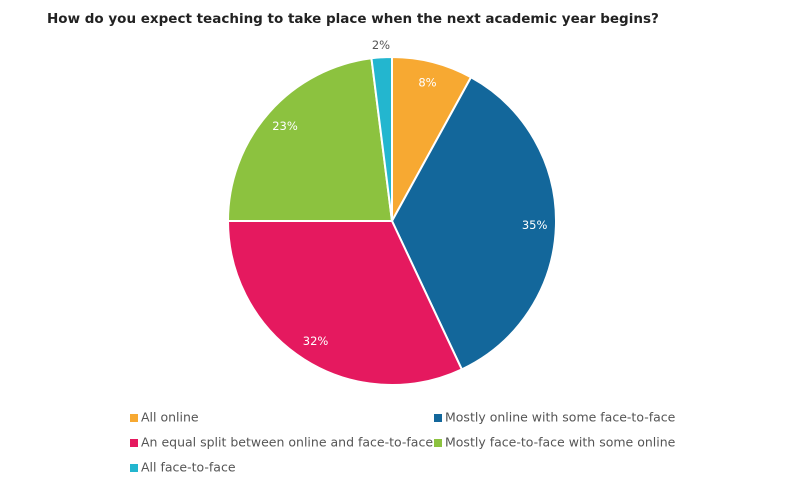  Describe the element at coordinates (560, 442) in the screenshot. I see `legend-label: Mostly face-to-face with some online` at that location.